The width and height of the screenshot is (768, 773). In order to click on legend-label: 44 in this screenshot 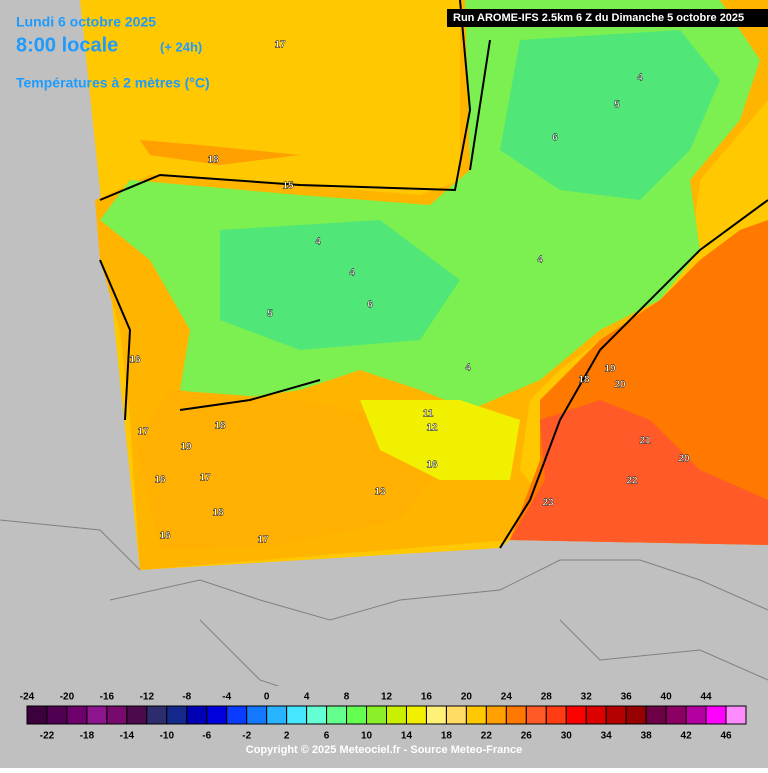, I will do `click(706, 697)`.